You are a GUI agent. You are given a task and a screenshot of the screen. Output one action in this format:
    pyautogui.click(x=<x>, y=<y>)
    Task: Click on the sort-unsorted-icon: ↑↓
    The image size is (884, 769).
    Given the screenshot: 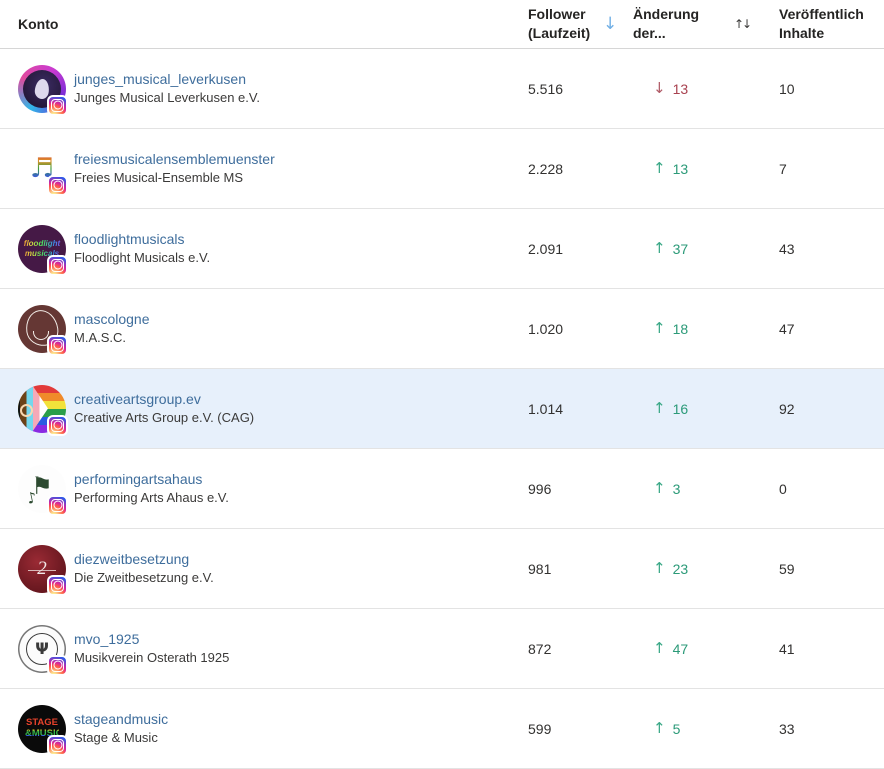 What is the action you would take?
    pyautogui.click(x=743, y=23)
    